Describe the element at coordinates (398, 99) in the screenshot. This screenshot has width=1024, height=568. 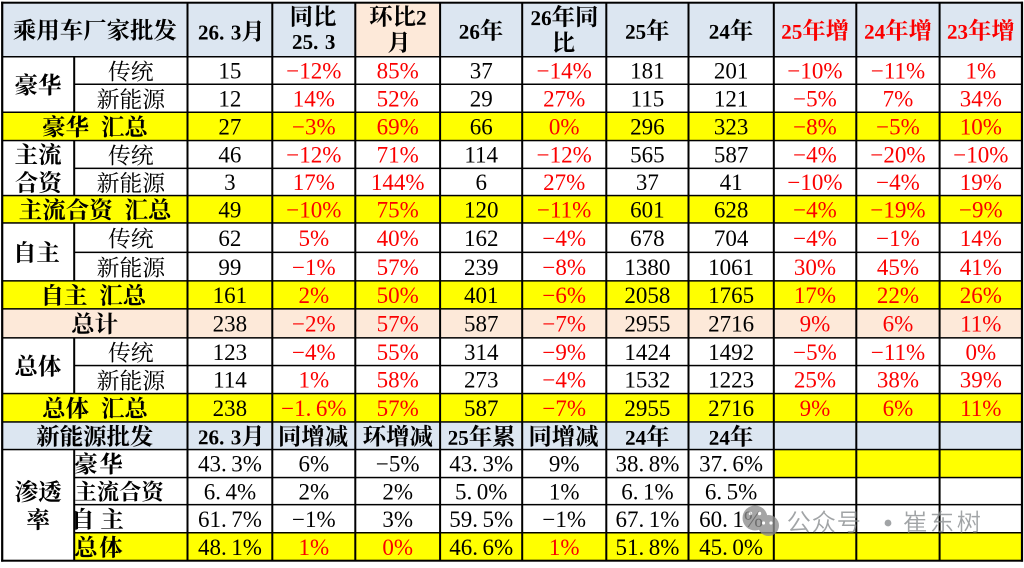
I see `svg-text: 52%` at that location.